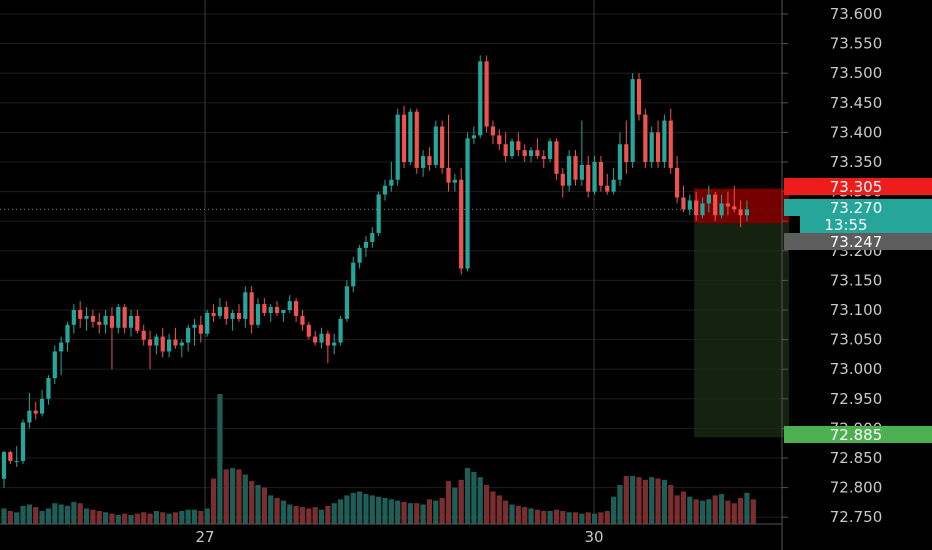 The height and width of the screenshot is (550, 932). What do you see at coordinates (856, 399) in the screenshot?
I see `y-tick-label: 72.950` at bounding box center [856, 399].